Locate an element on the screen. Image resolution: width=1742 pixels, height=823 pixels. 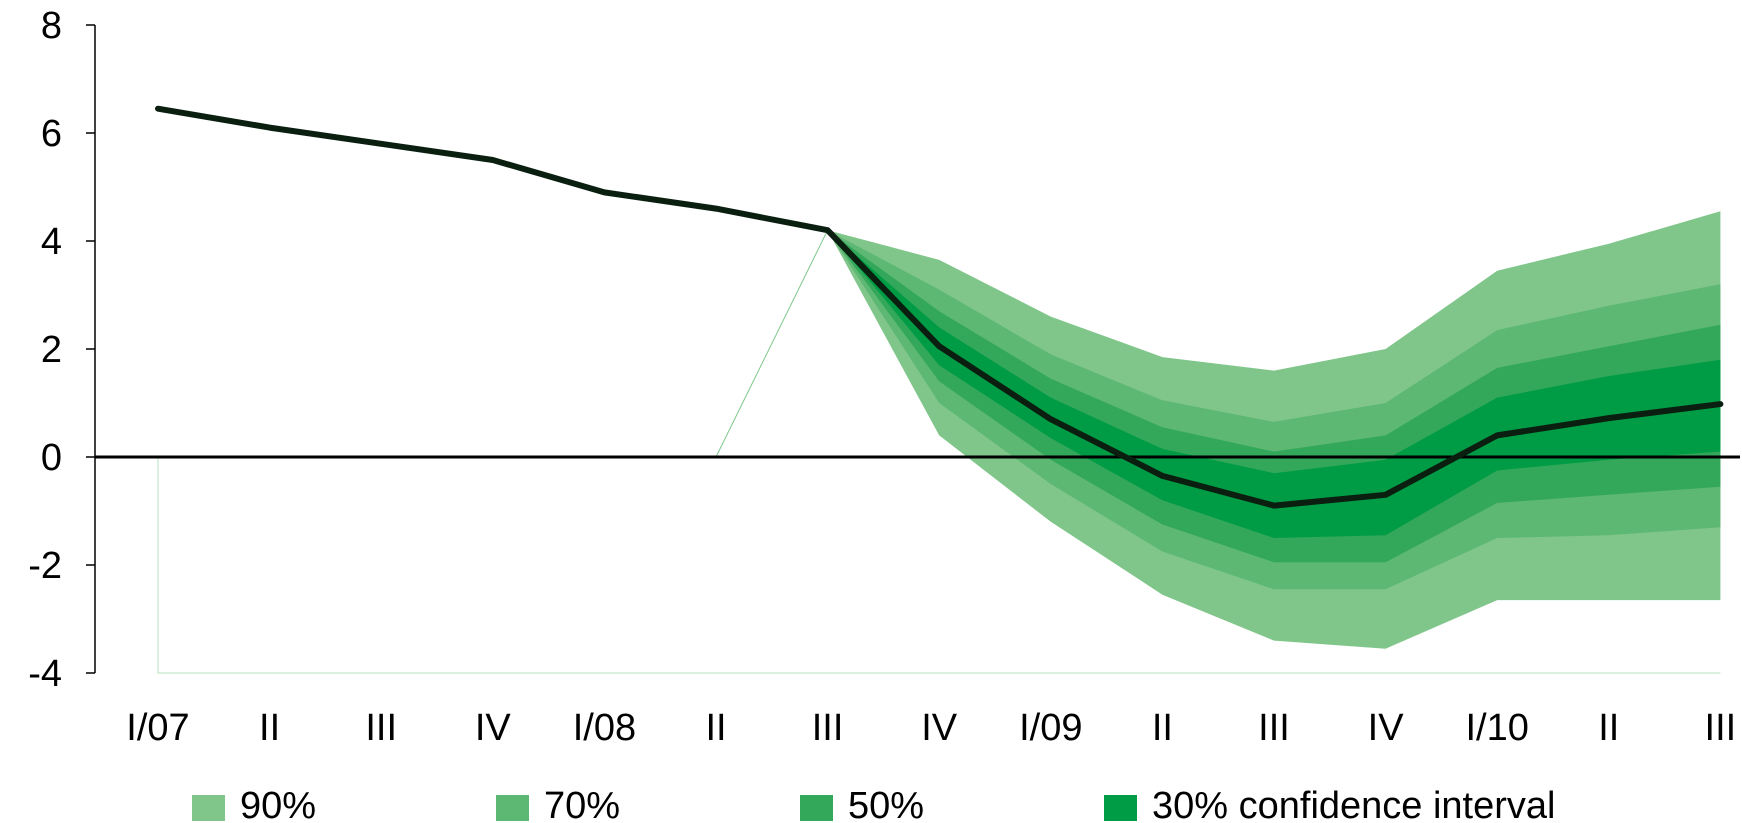
legend-label: 70% is located at coordinates (582, 804).